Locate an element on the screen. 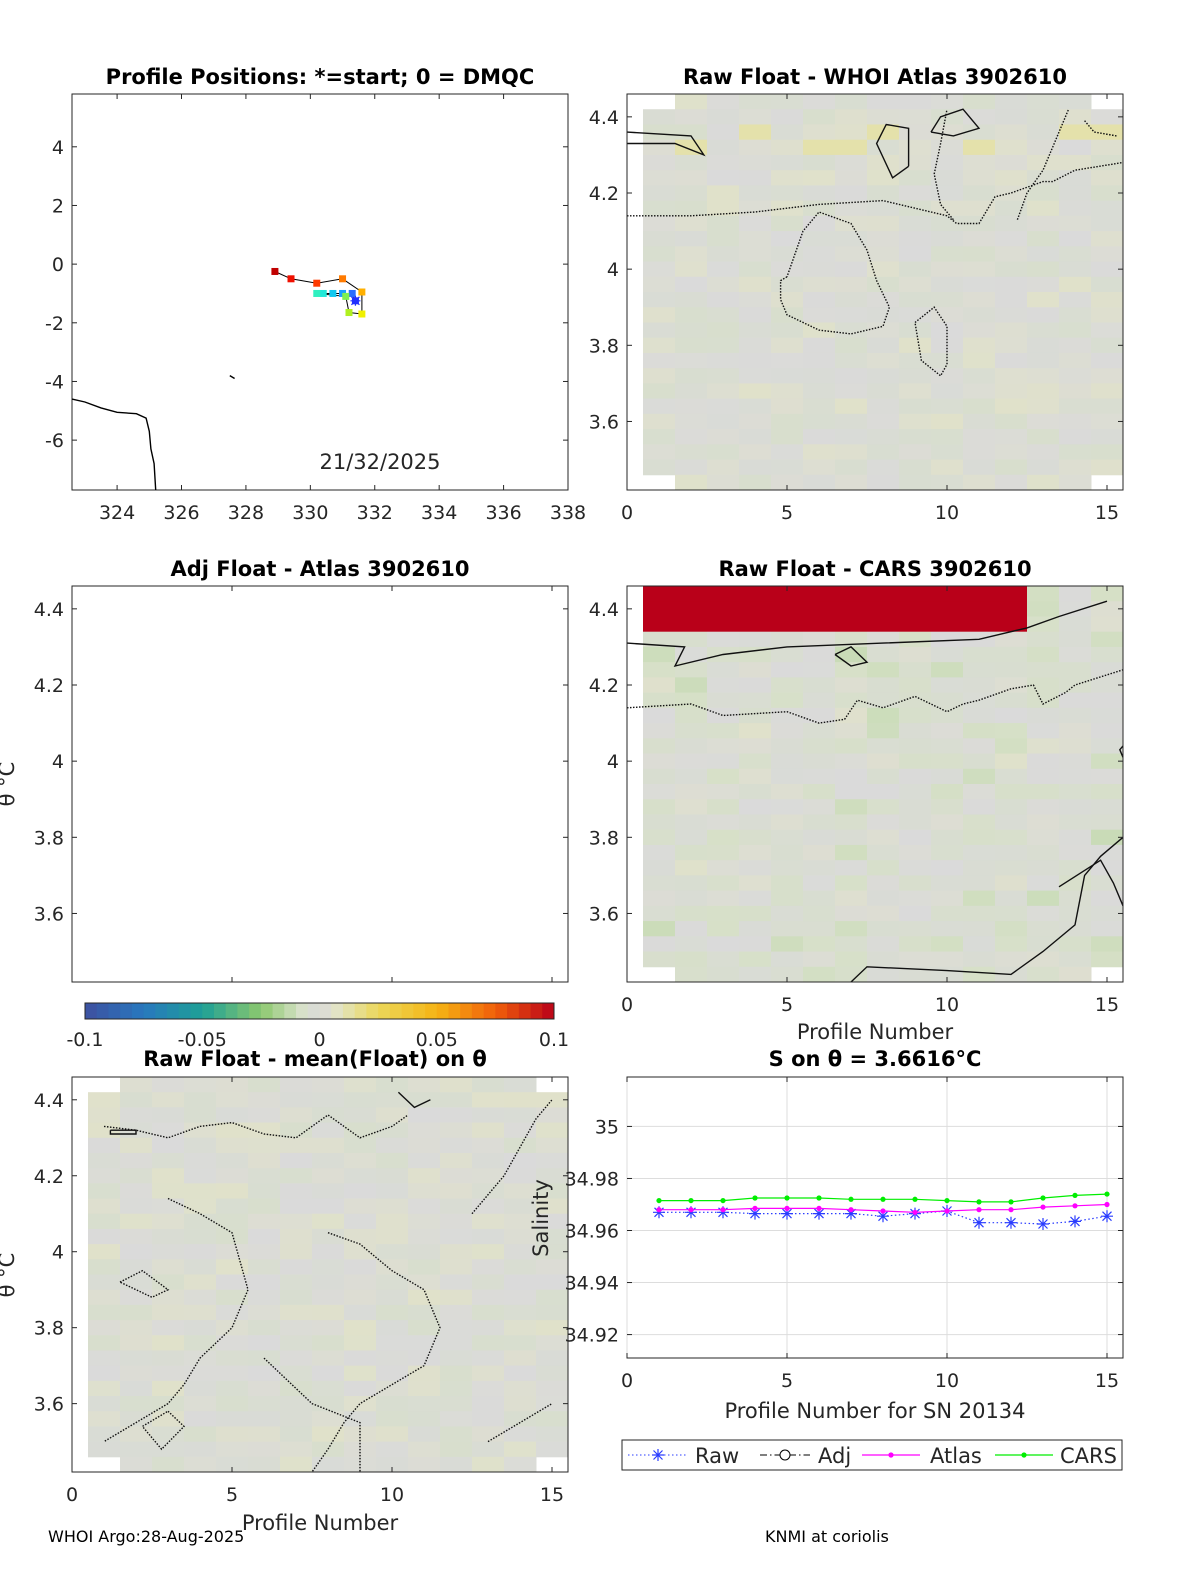  adj-ytick-label: 3.8 is located at coordinates (49, 838).